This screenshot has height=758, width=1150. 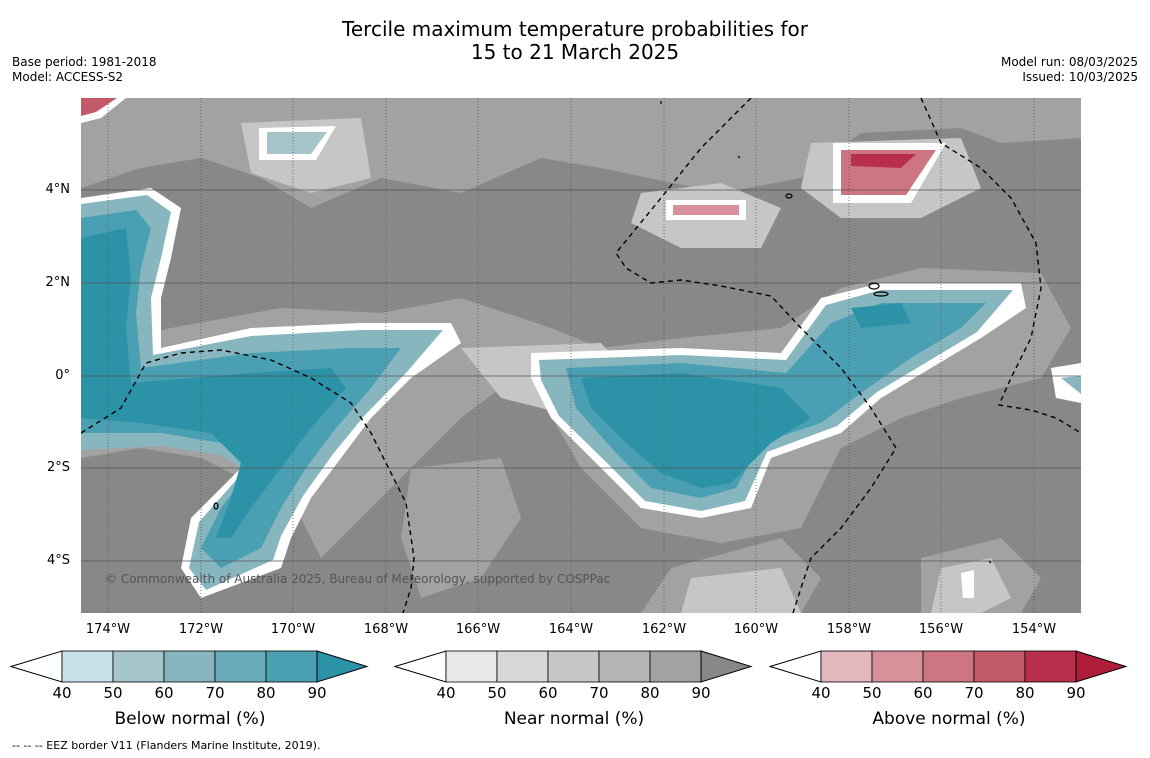 What do you see at coordinates (664, 629) in the screenshot?
I see `lon-label-162w: 162°W` at bounding box center [664, 629].